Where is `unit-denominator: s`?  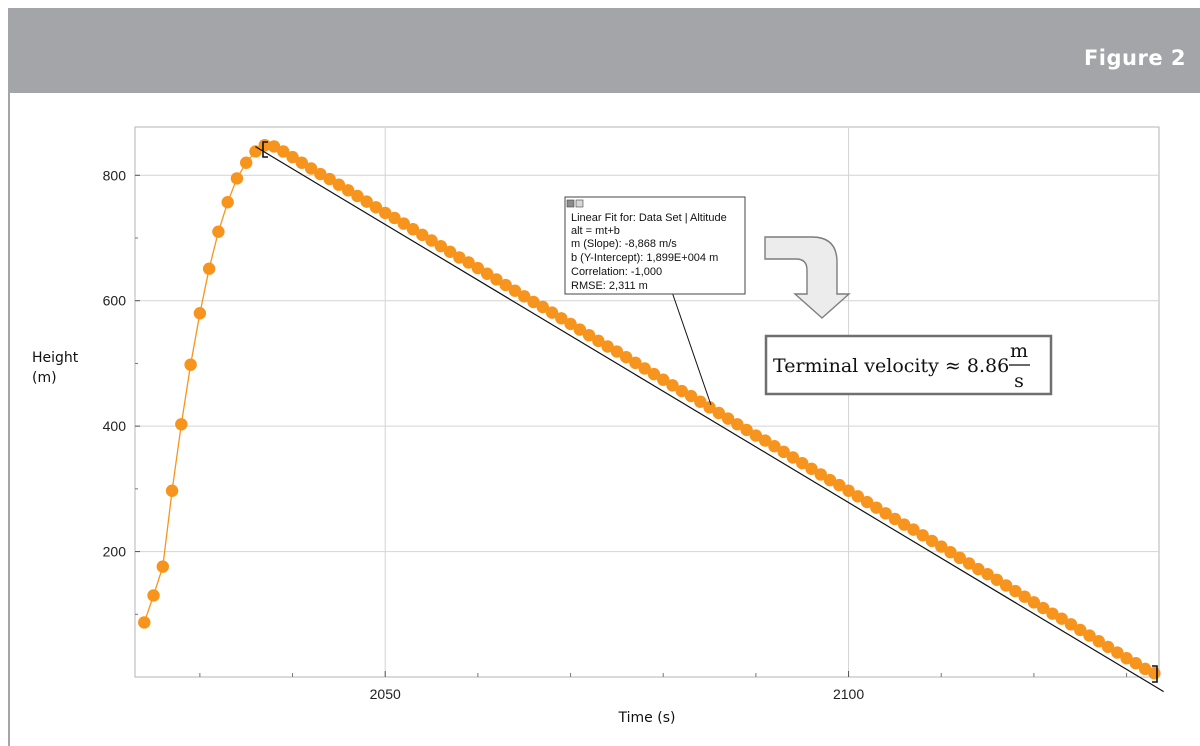
unit-denominator: s is located at coordinates (1019, 381).